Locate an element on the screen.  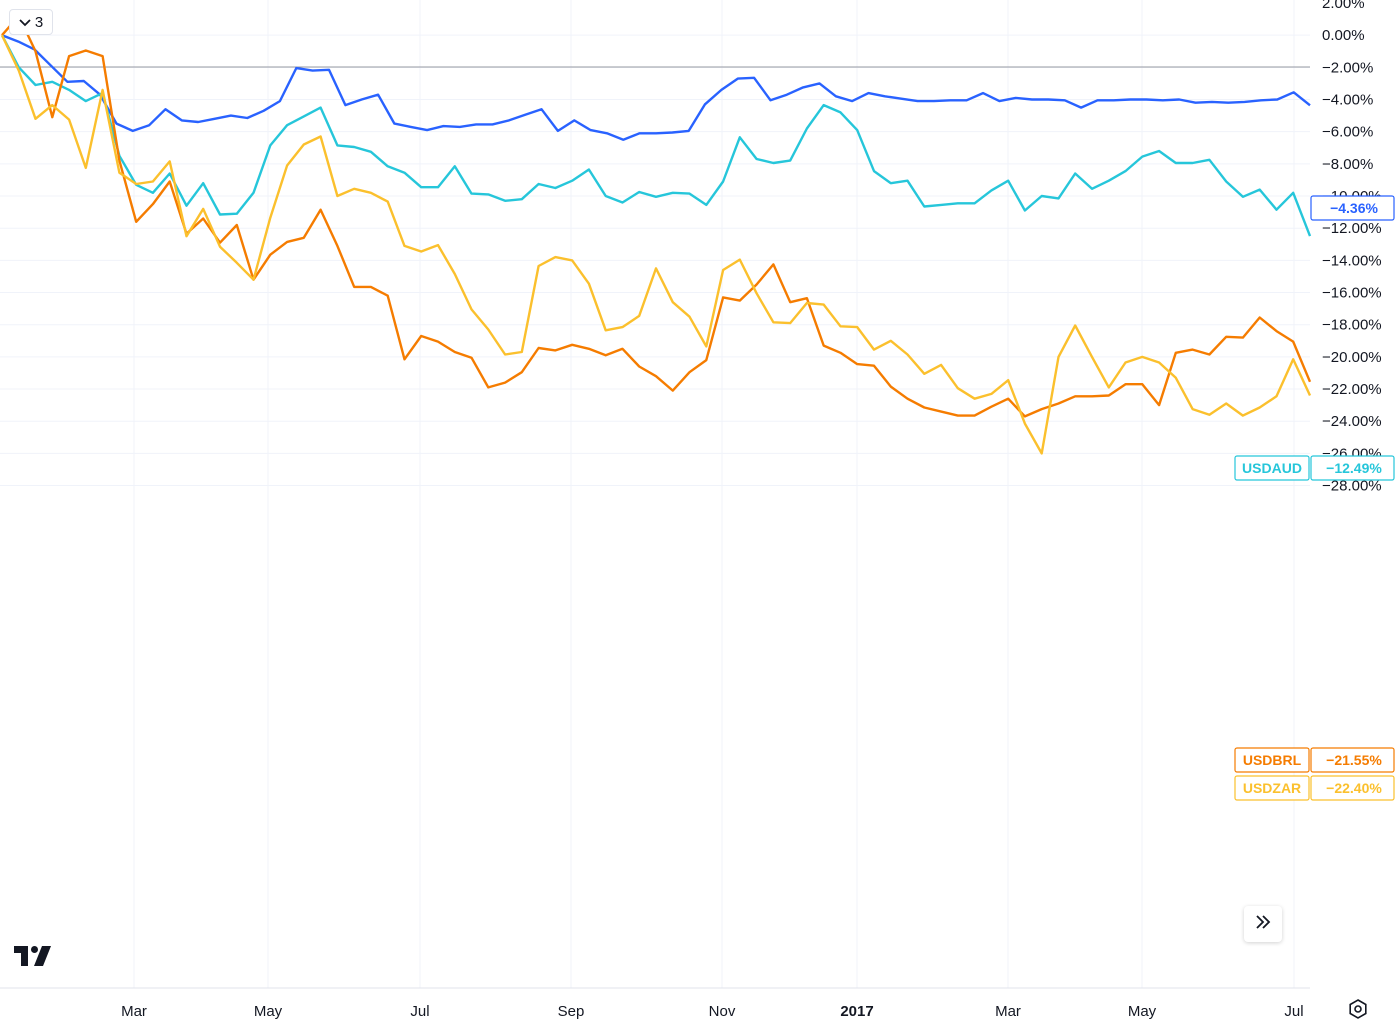
chevron-down-icon is located at coordinates (25, 22).